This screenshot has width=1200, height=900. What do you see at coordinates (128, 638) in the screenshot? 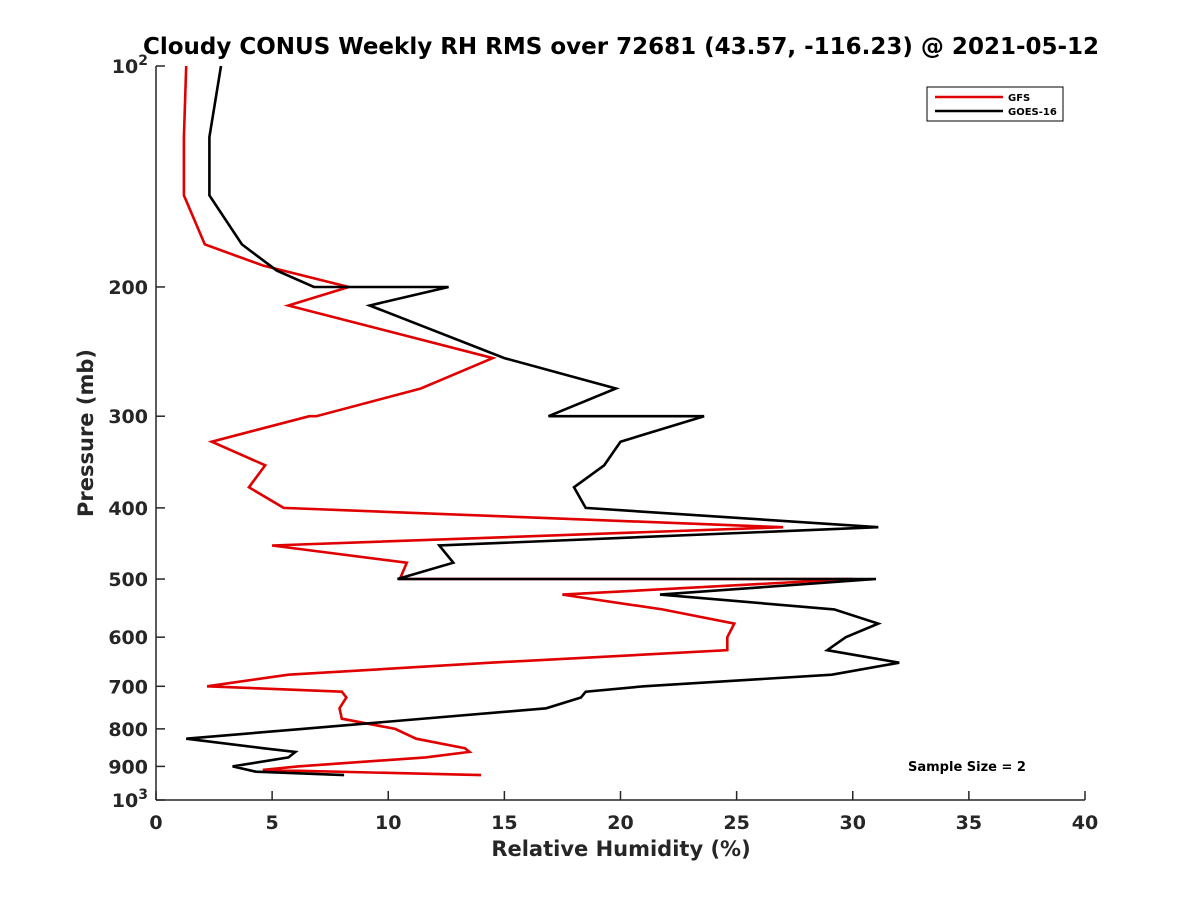
I see `y-tick-label: 600` at bounding box center [128, 638].